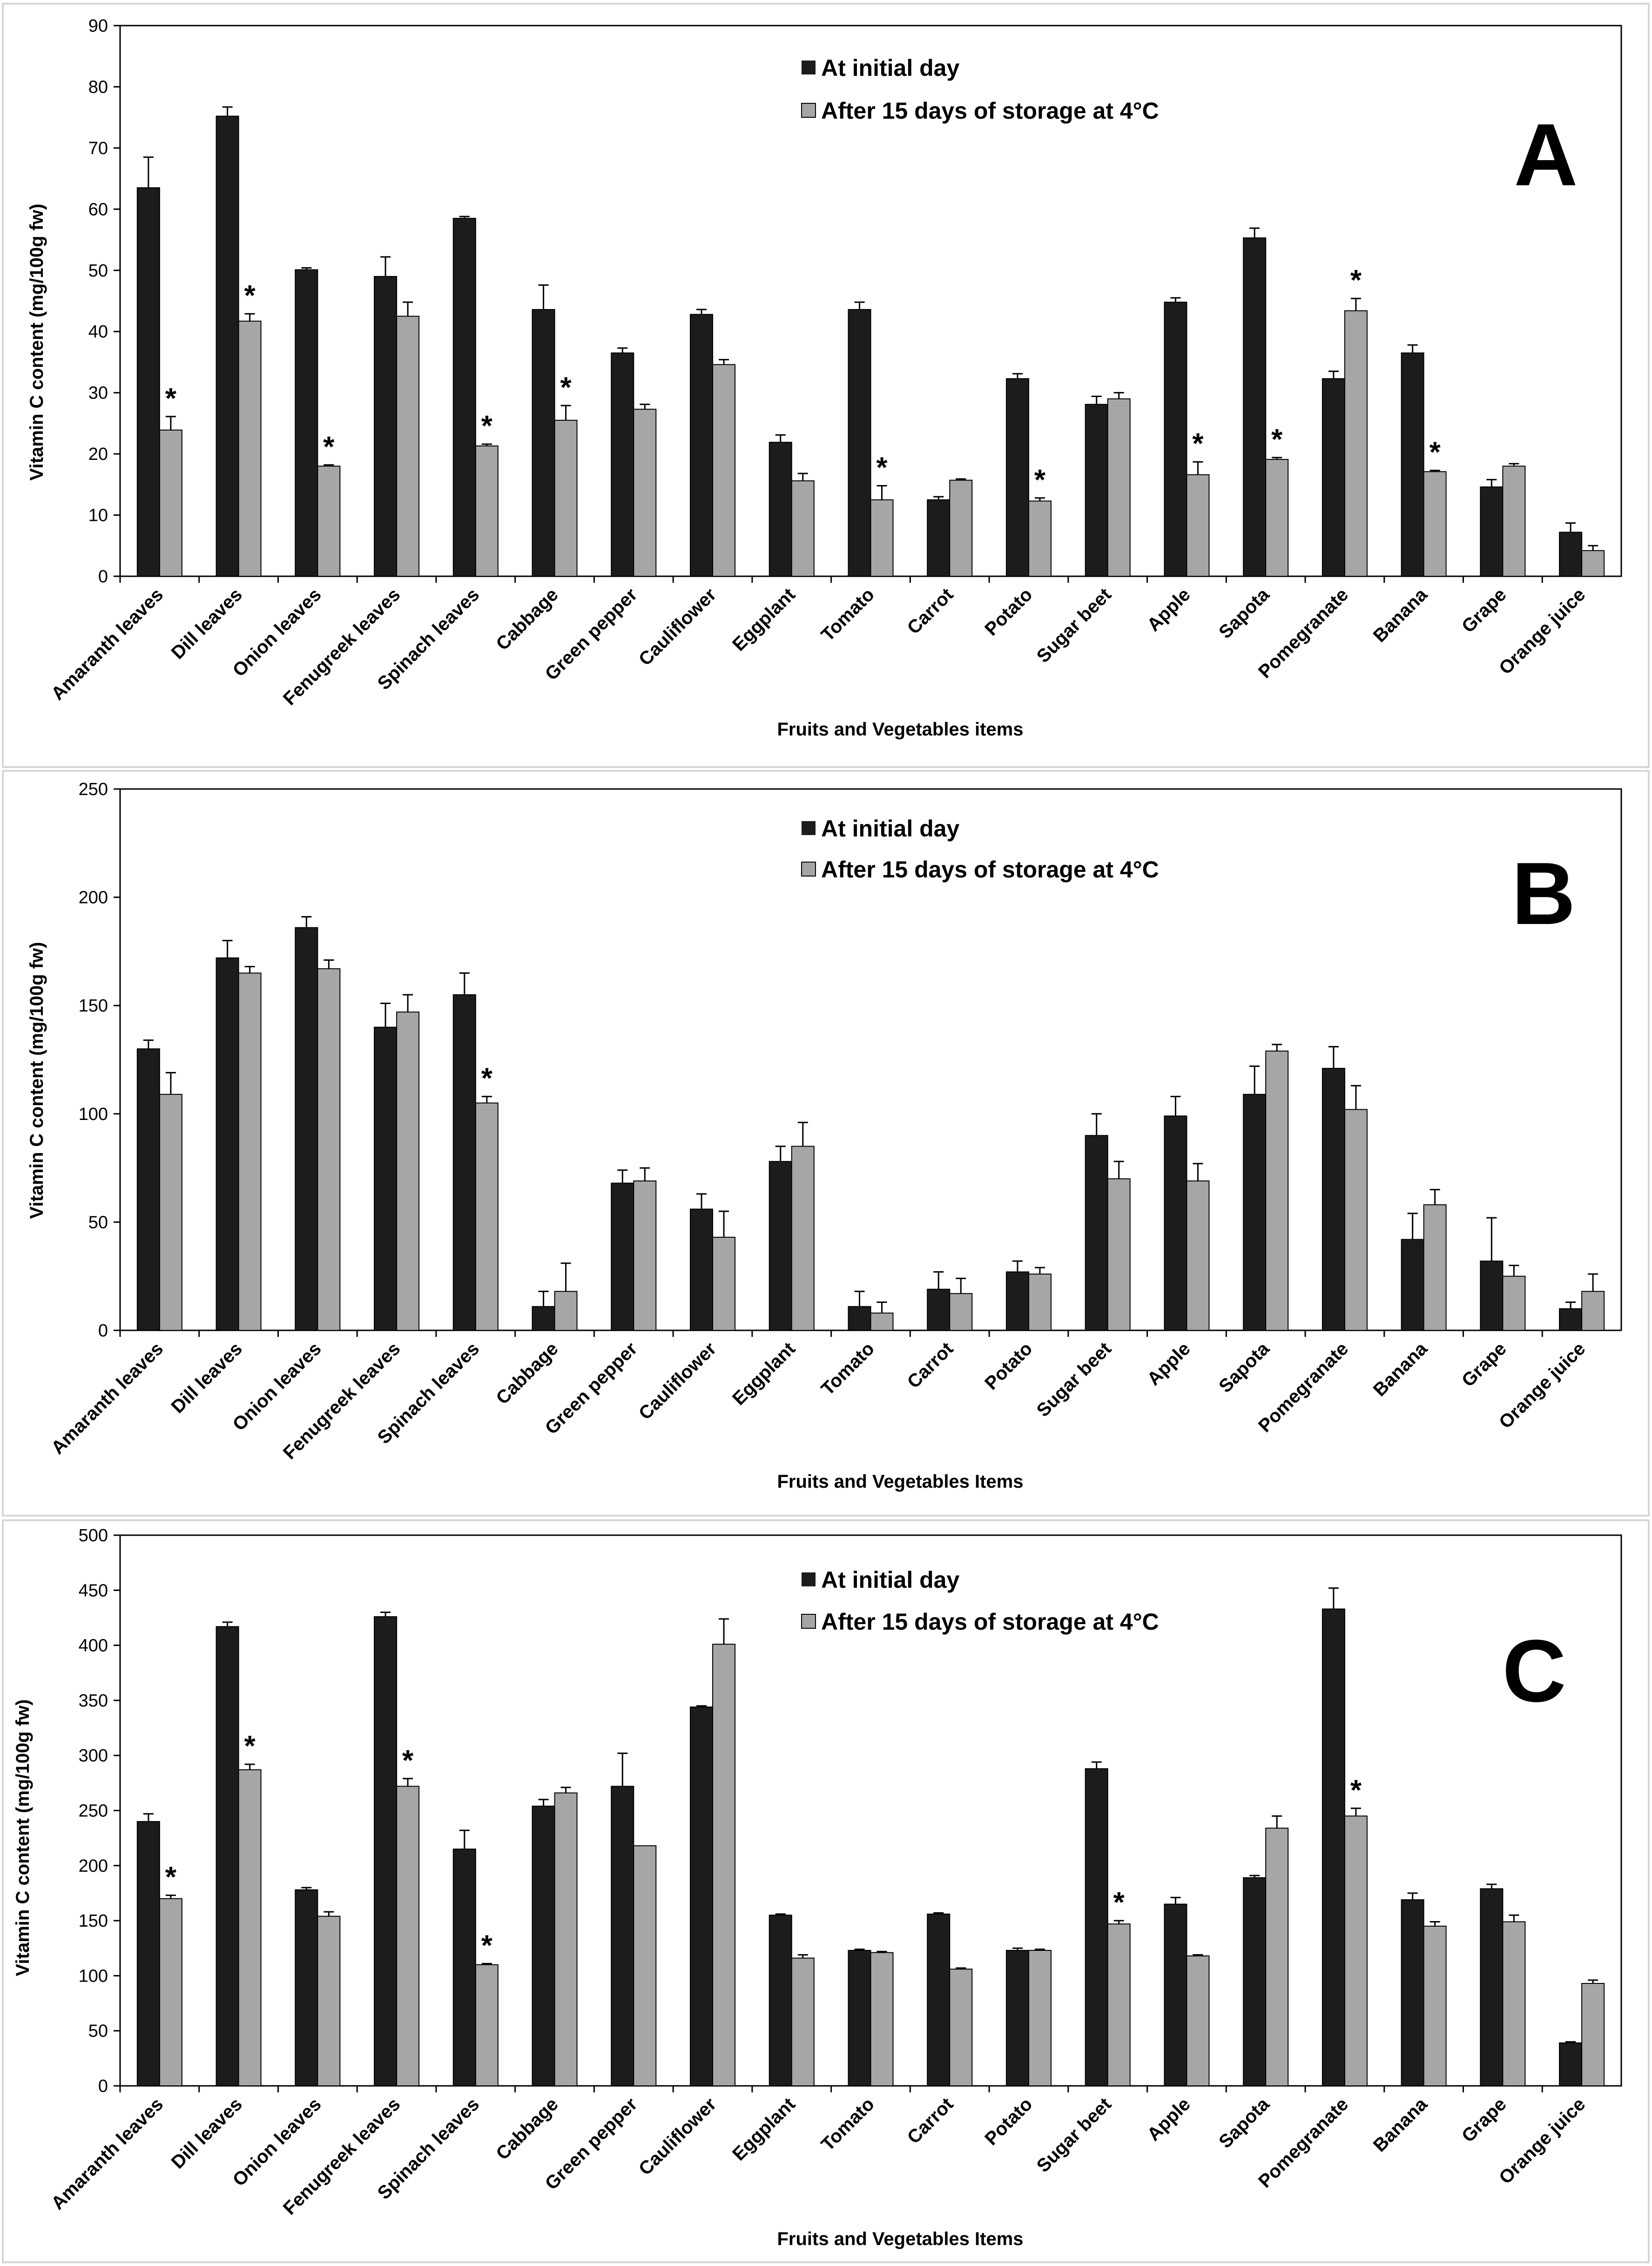  Describe the element at coordinates (98, 209) in the screenshot. I see `y-tick-label: 60` at that location.